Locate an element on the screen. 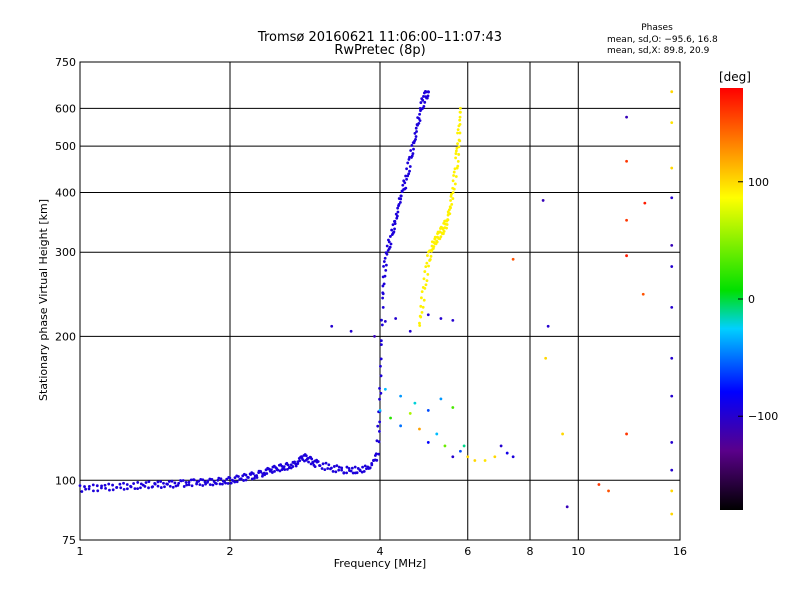  x-tick-label: 4 is located at coordinates (380, 551).